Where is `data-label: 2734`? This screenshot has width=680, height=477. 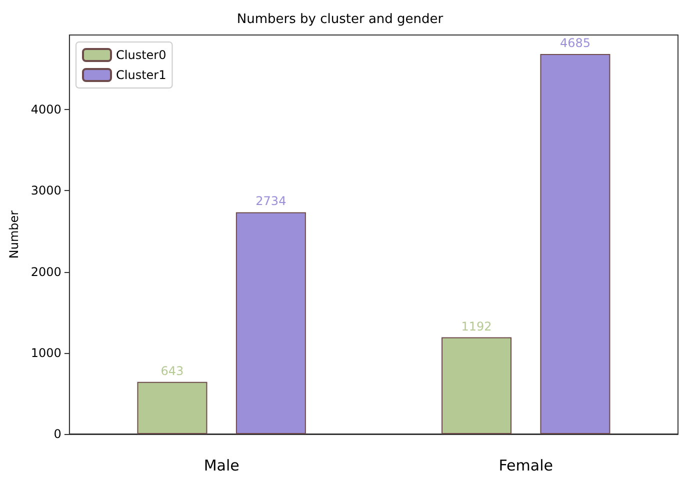
data-label: 2734 is located at coordinates (271, 201).